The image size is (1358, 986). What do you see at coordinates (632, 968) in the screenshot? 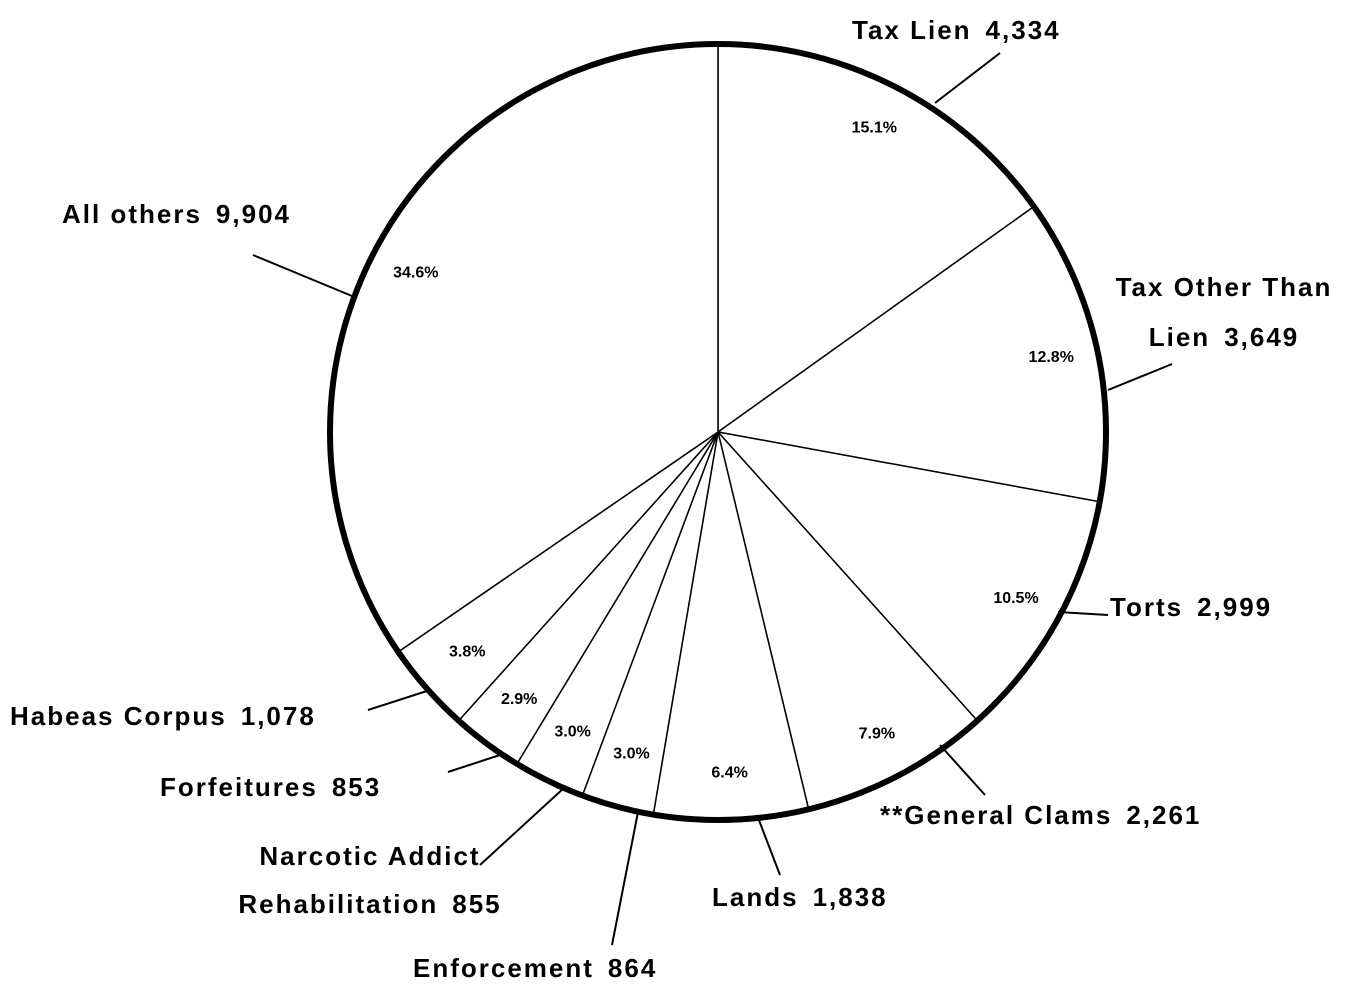
I see `value-label: 864` at bounding box center [632, 968].